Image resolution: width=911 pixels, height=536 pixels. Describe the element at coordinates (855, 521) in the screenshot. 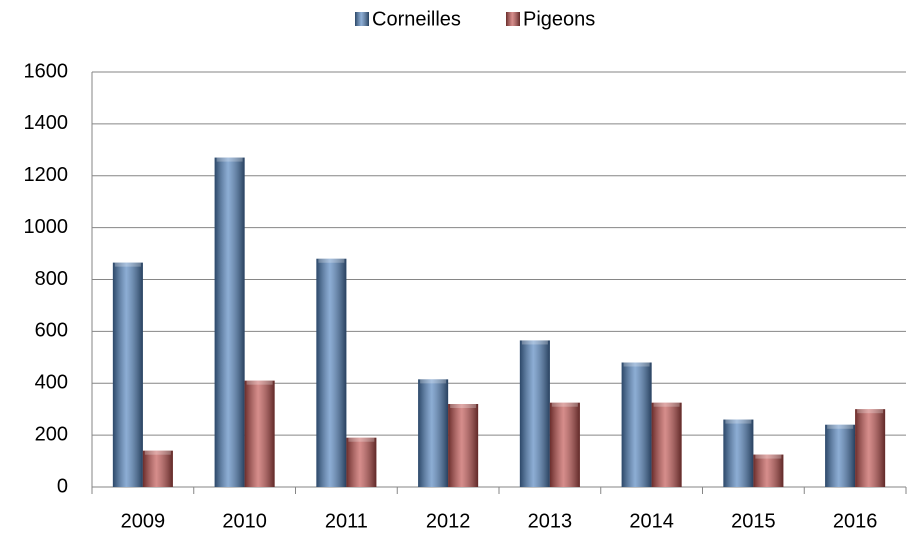

I see `x-tick-label: 2016` at that location.